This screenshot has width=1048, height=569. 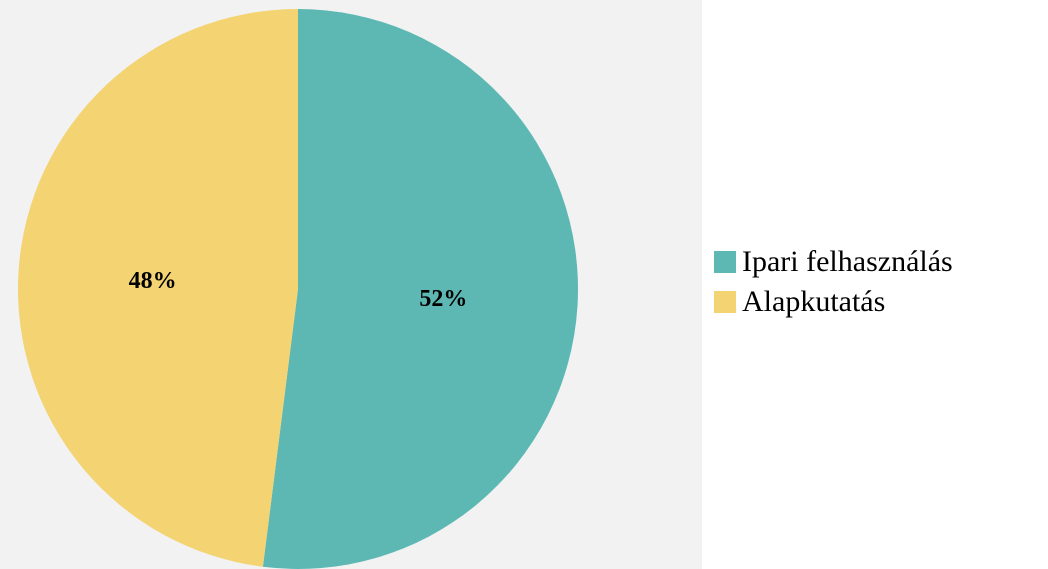 I want to click on legend-swatch-alapkutatas, so click(x=725, y=302).